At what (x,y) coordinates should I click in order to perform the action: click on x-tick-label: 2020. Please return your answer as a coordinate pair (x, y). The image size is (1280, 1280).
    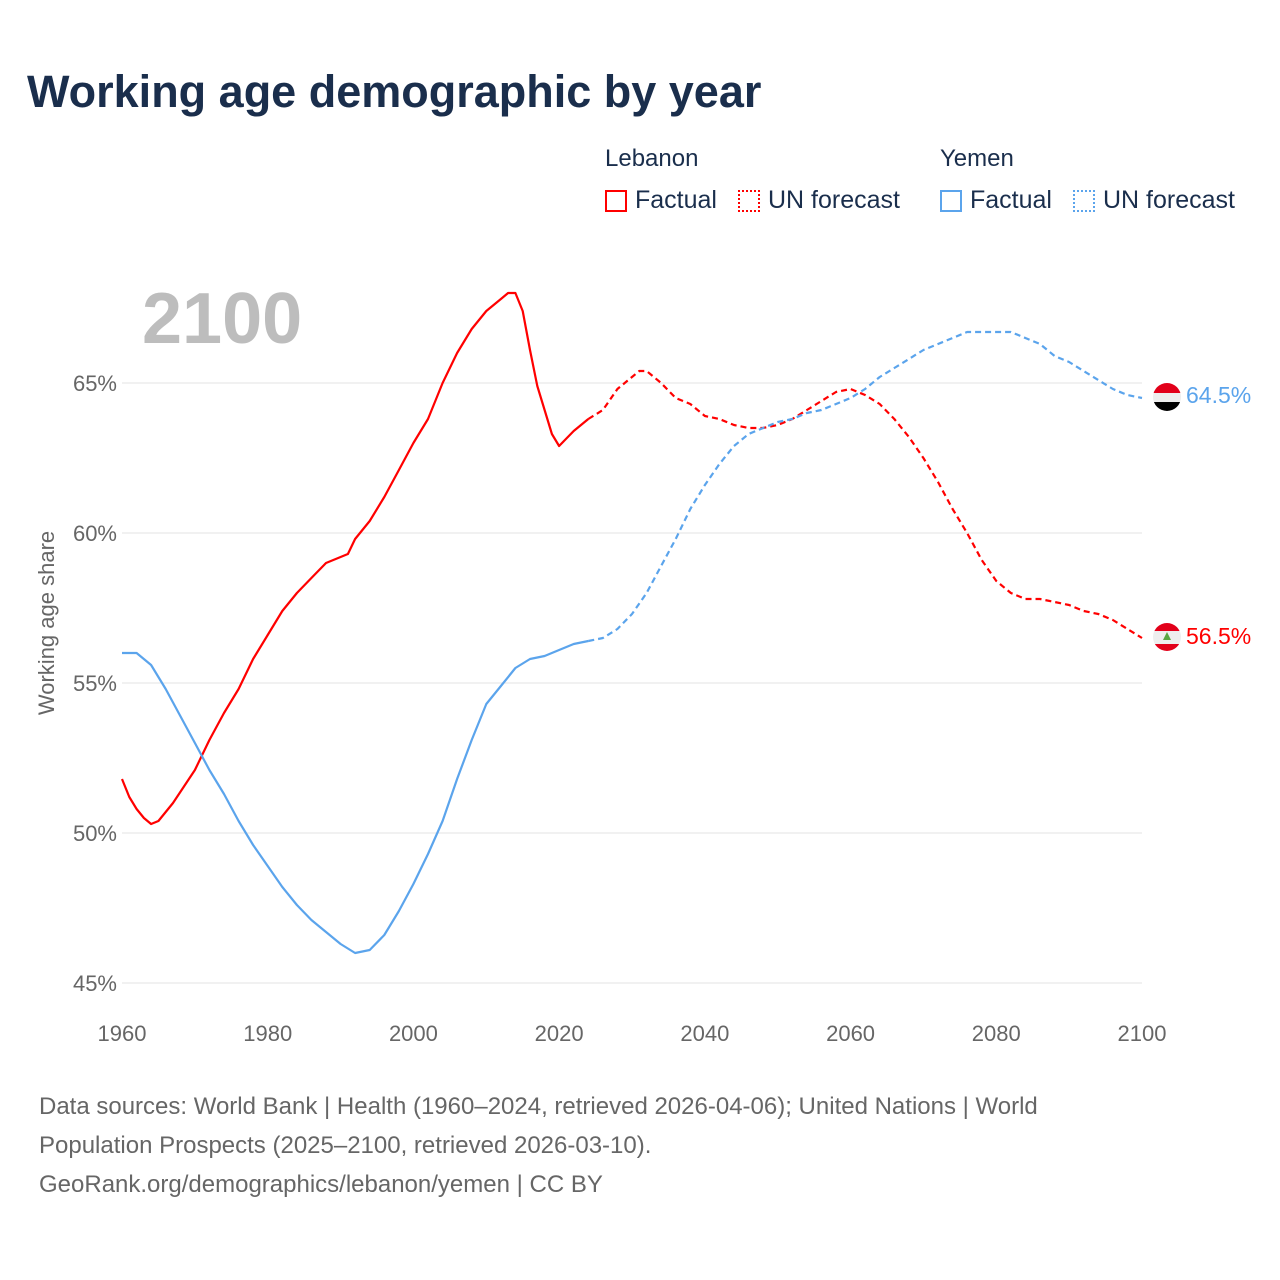
    Looking at the image, I should click on (559, 1033).